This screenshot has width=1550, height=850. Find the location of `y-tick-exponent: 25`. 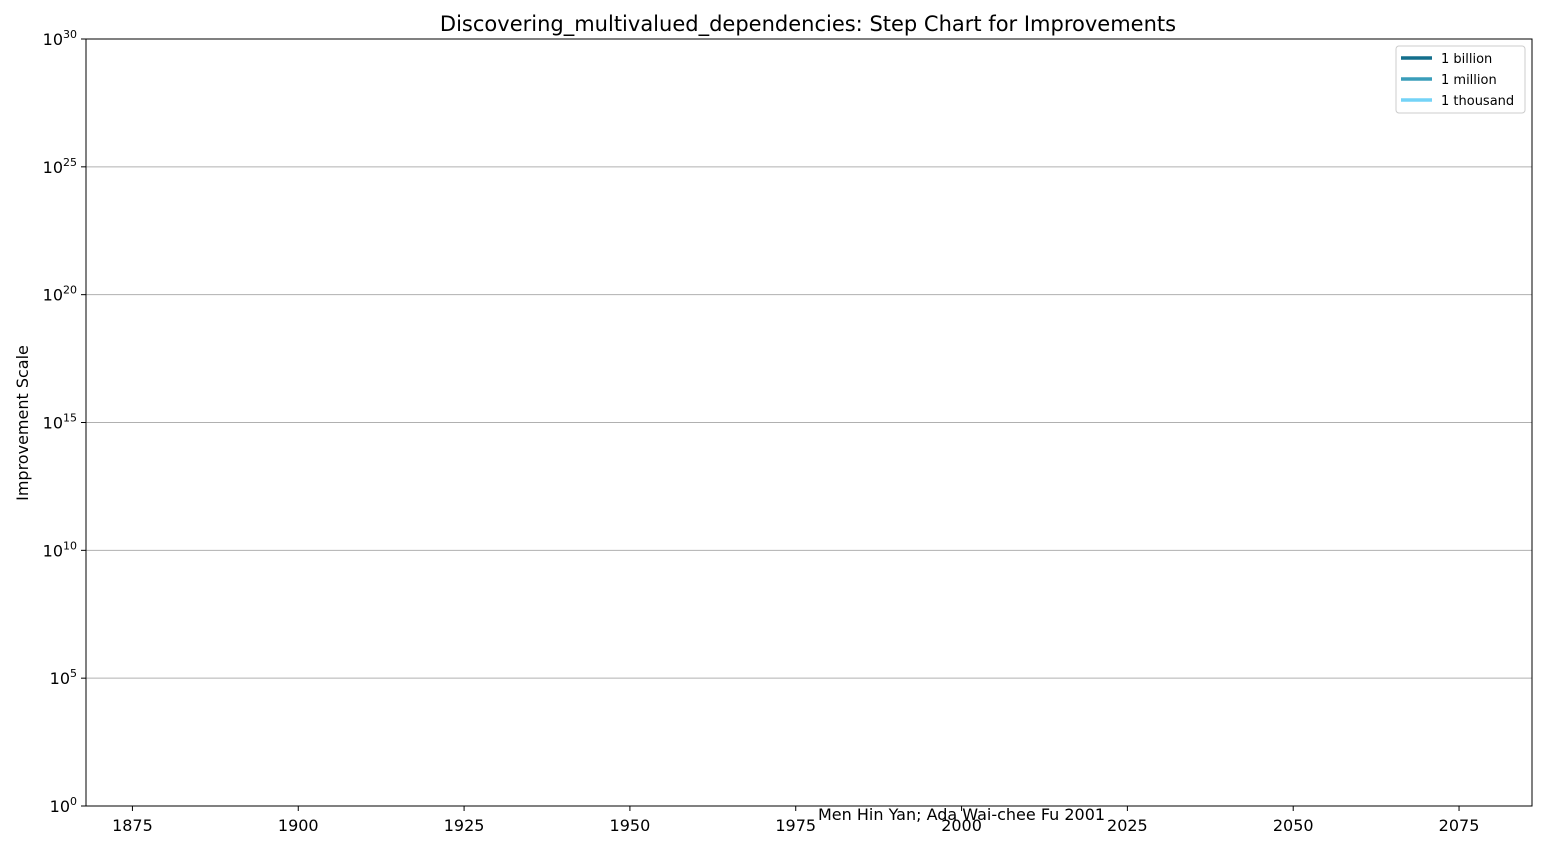

y-tick-exponent: 25 is located at coordinates (70, 162).